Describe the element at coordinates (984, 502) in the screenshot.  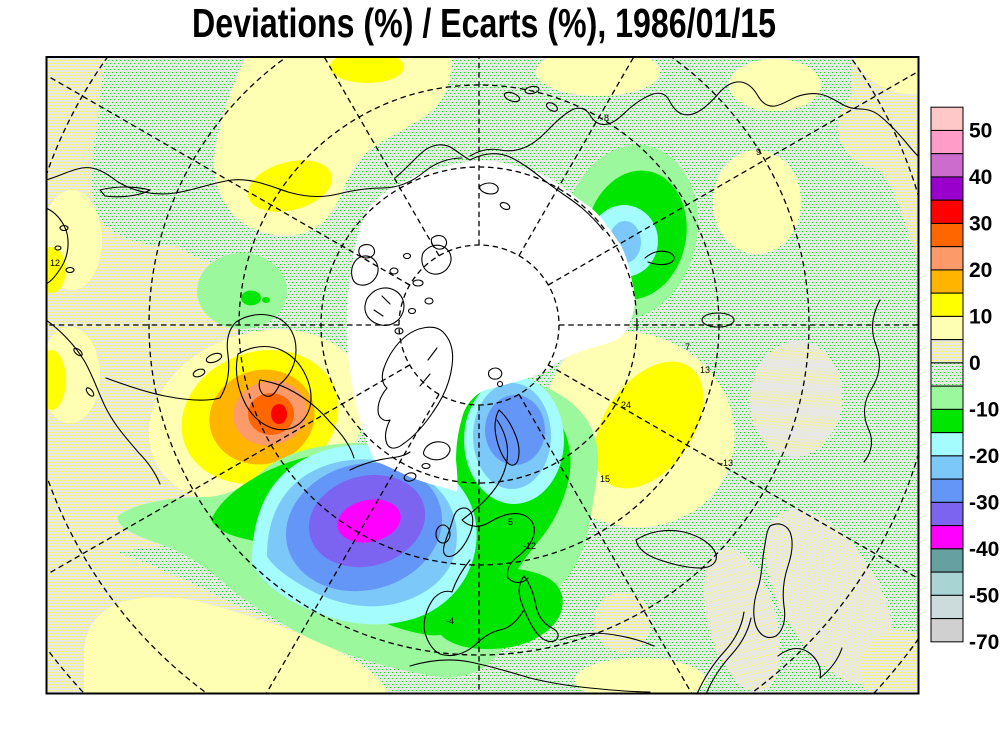
I see `svg-text: -30` at that location.